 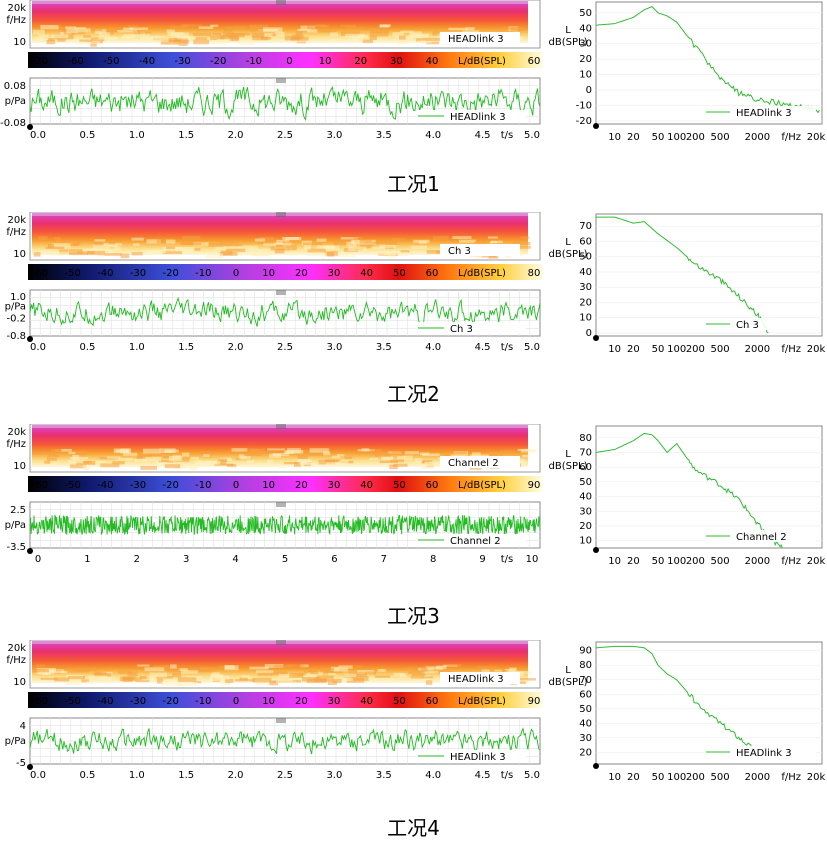 I want to click on panel-caption: 工况4, so click(x=413, y=828).